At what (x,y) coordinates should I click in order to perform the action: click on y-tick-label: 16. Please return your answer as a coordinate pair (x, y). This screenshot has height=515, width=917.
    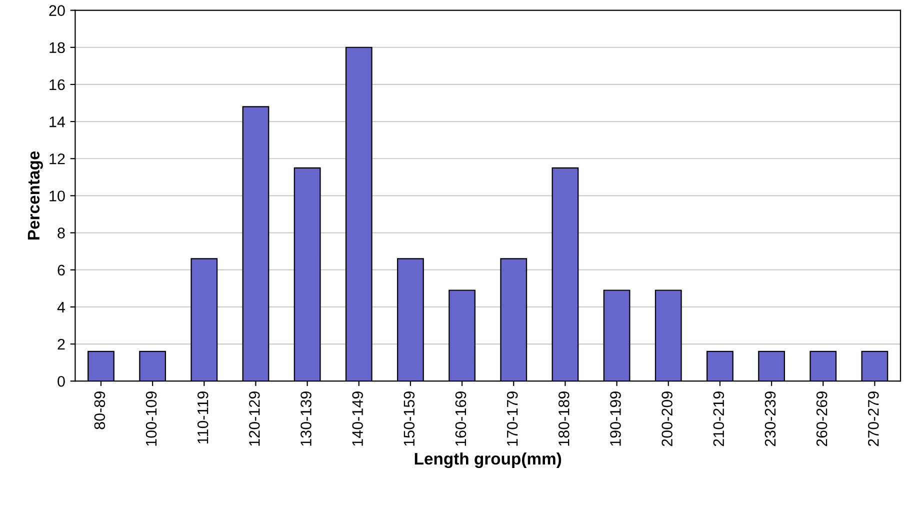
    Looking at the image, I should click on (57, 84).